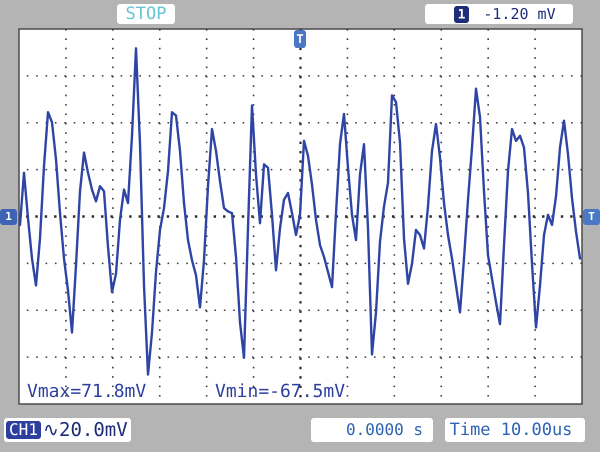  I want to click on text: ∿20.0mV, so click(85, 430).